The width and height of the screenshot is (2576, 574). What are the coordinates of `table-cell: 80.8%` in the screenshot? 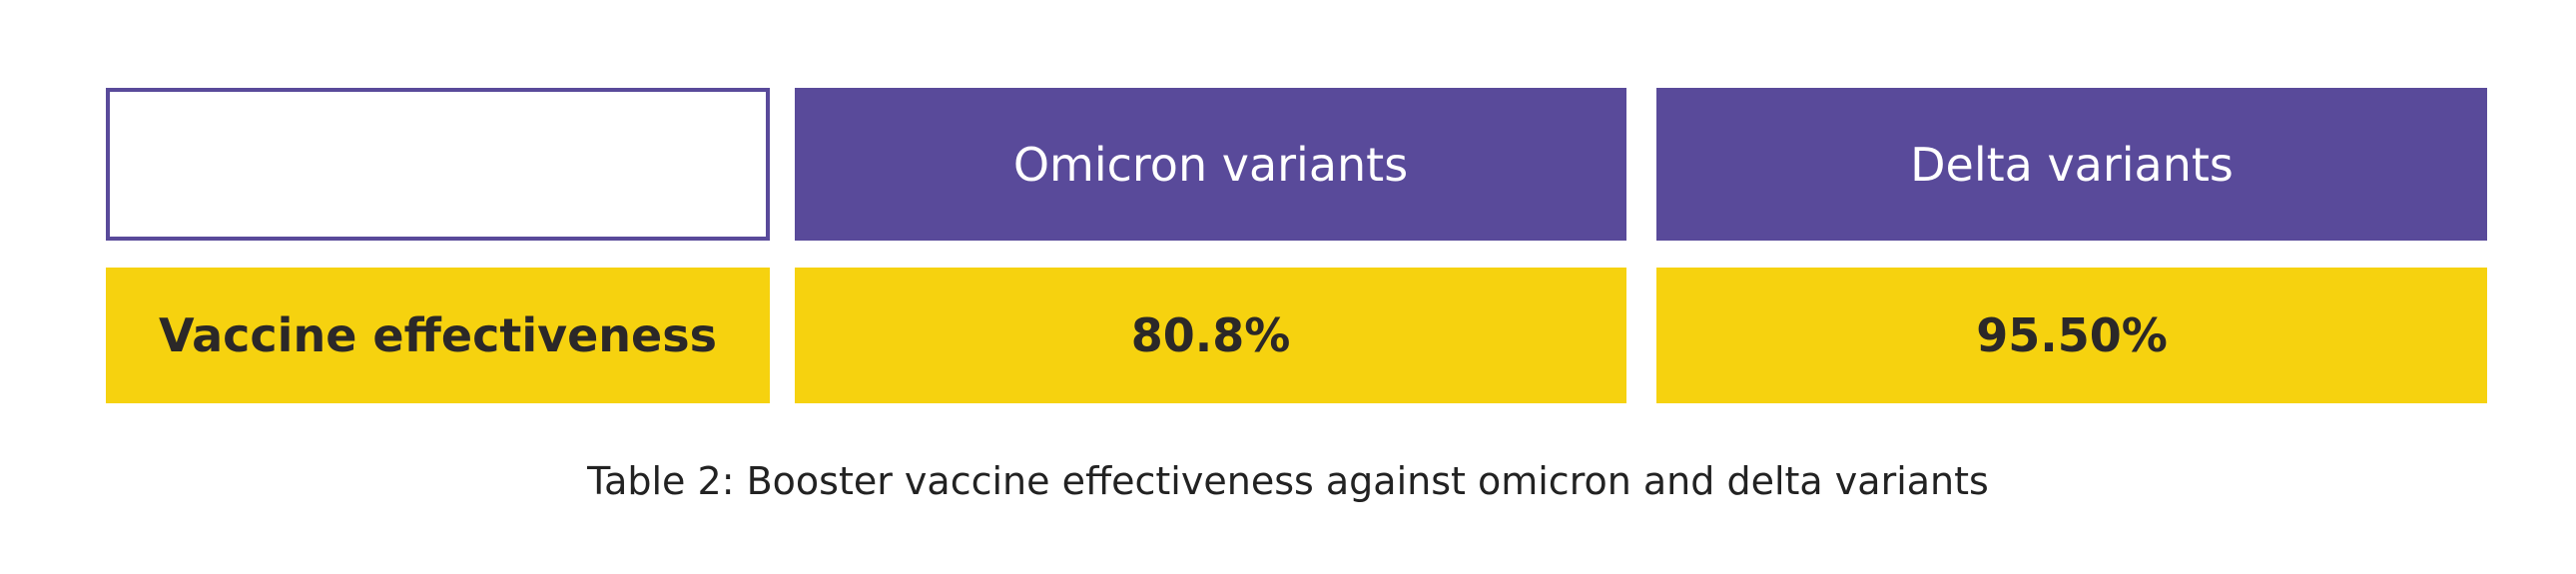 It's located at (1210, 335).